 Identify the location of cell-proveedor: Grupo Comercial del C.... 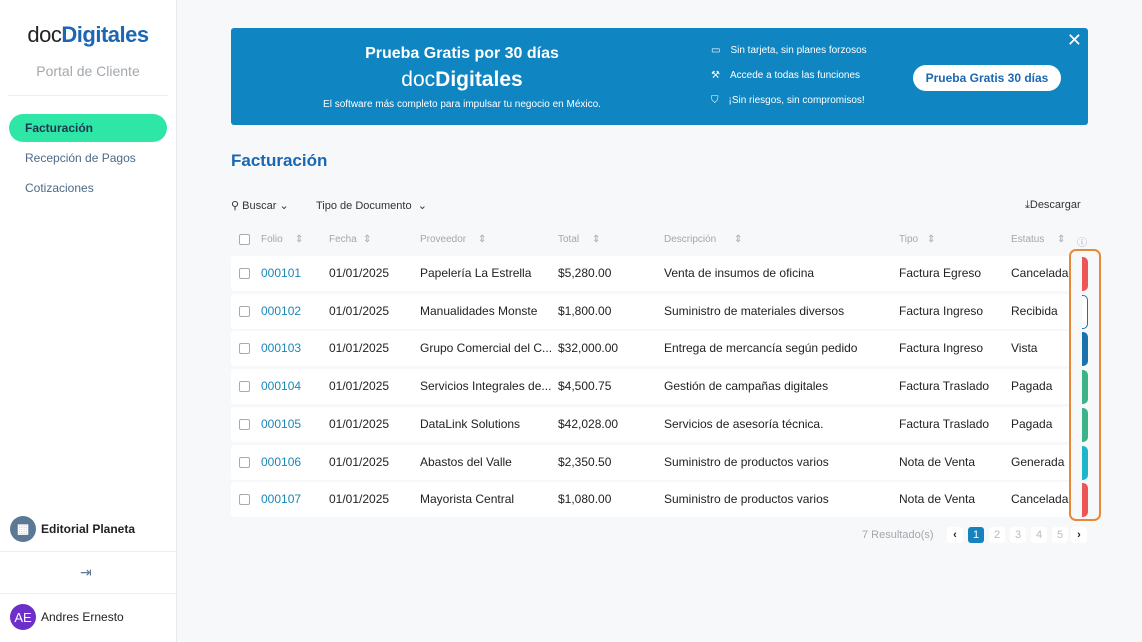
(486, 348).